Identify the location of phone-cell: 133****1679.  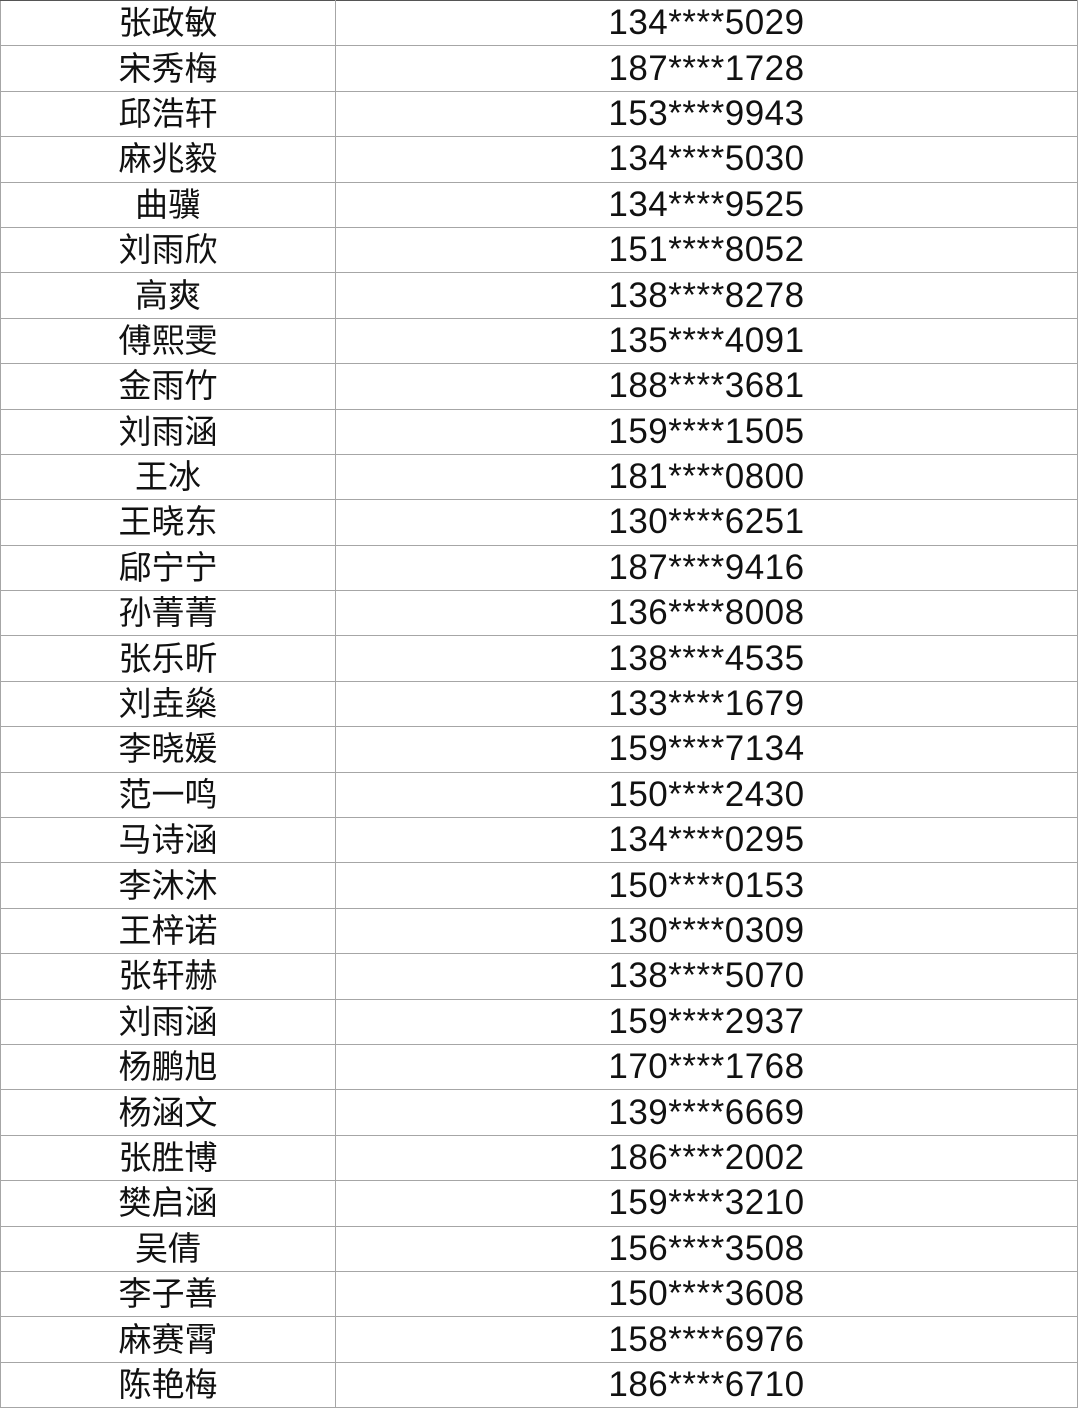
(706, 704).